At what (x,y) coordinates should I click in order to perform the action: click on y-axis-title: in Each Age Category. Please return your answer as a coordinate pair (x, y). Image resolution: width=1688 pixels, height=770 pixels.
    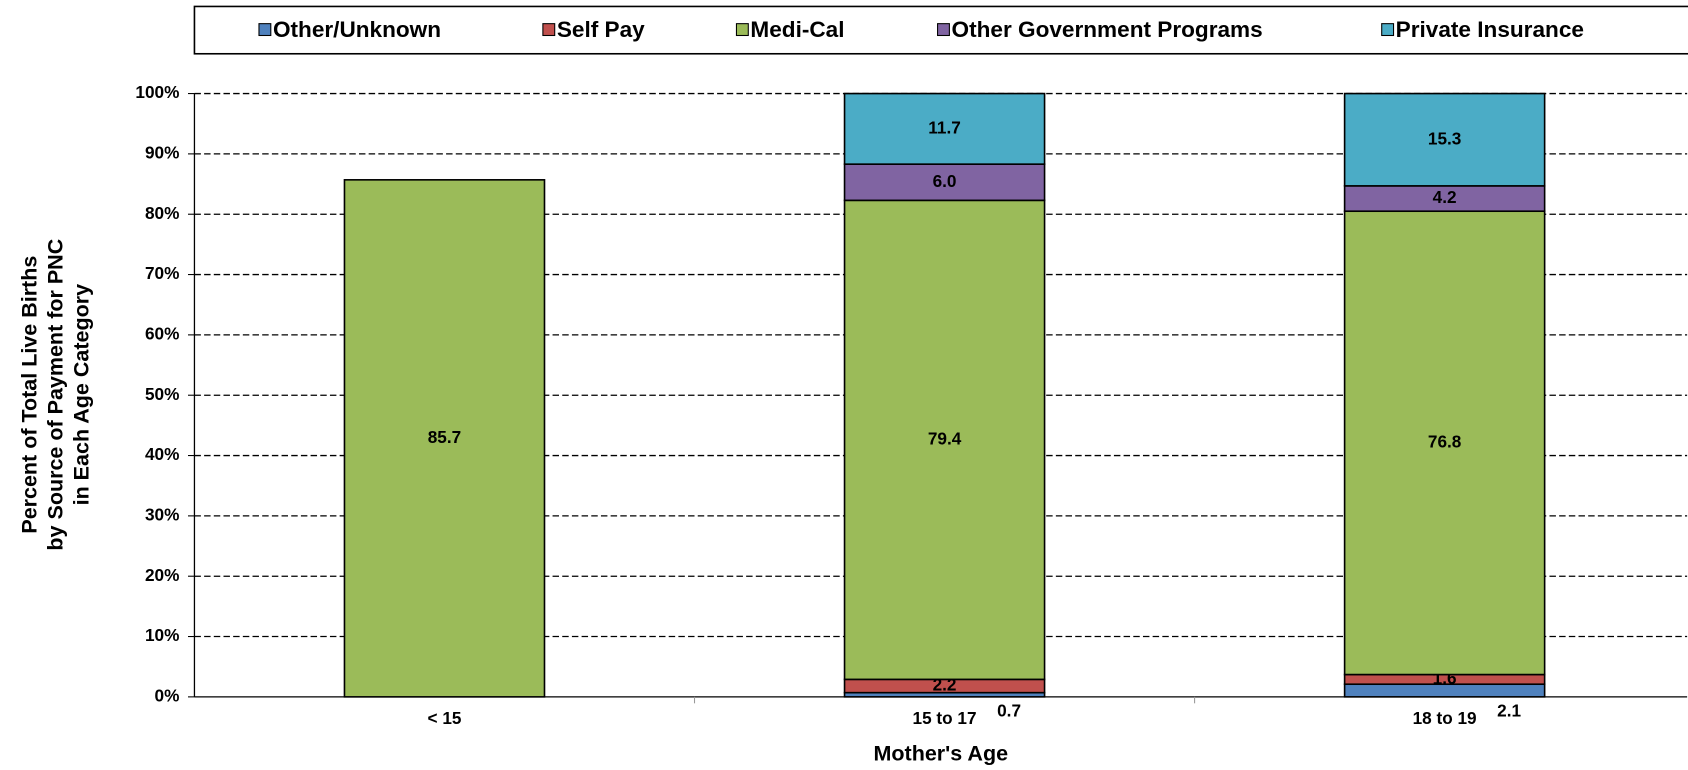
    Looking at the image, I should click on (81, 394).